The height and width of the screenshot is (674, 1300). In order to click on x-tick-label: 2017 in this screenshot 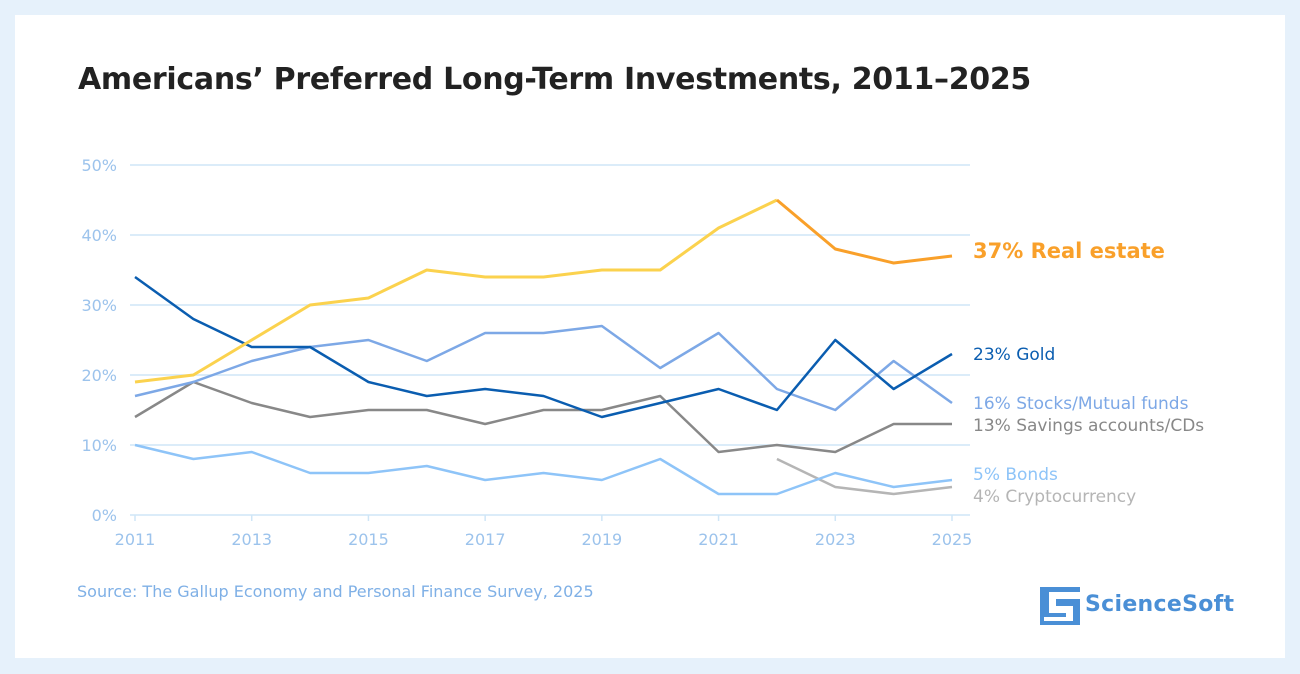, I will do `click(485, 539)`.